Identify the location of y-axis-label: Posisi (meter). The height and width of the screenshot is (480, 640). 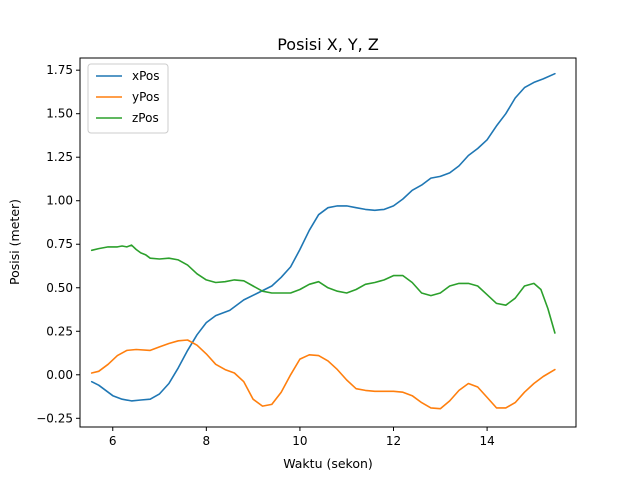
(14, 242).